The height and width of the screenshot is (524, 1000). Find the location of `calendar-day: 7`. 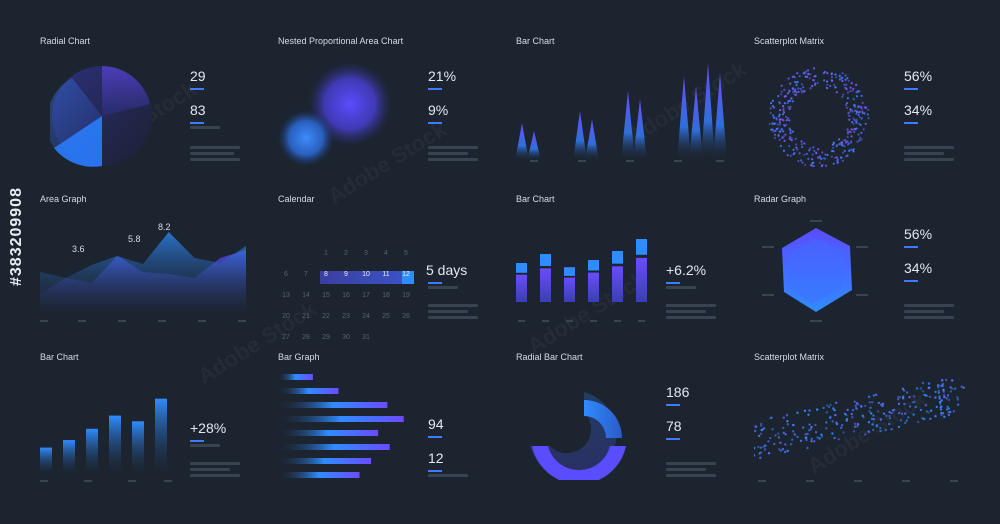

calendar-day: 7 is located at coordinates (306, 274).